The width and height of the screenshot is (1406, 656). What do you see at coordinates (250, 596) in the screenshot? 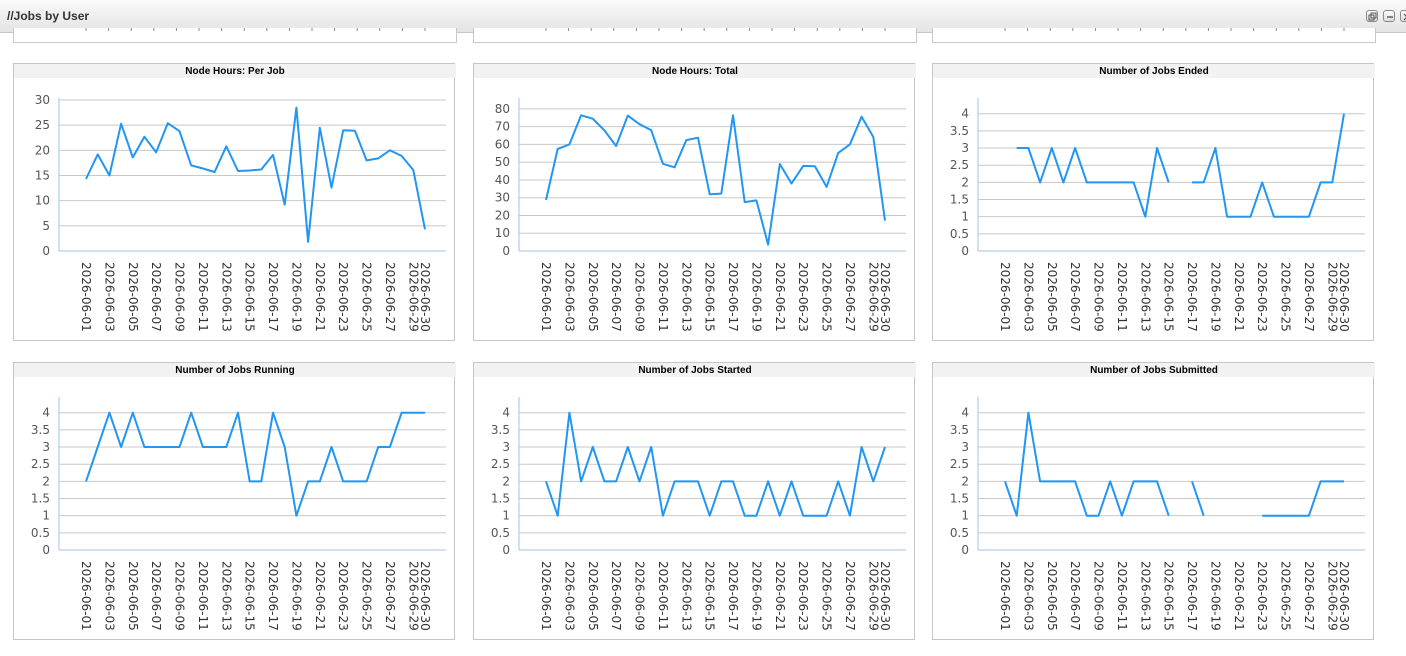
I see `x-tick-label: 2026-06-15` at bounding box center [250, 596].